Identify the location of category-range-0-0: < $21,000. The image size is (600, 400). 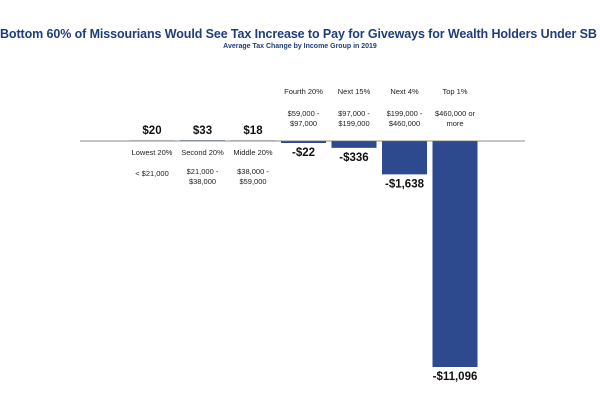
(152, 173).